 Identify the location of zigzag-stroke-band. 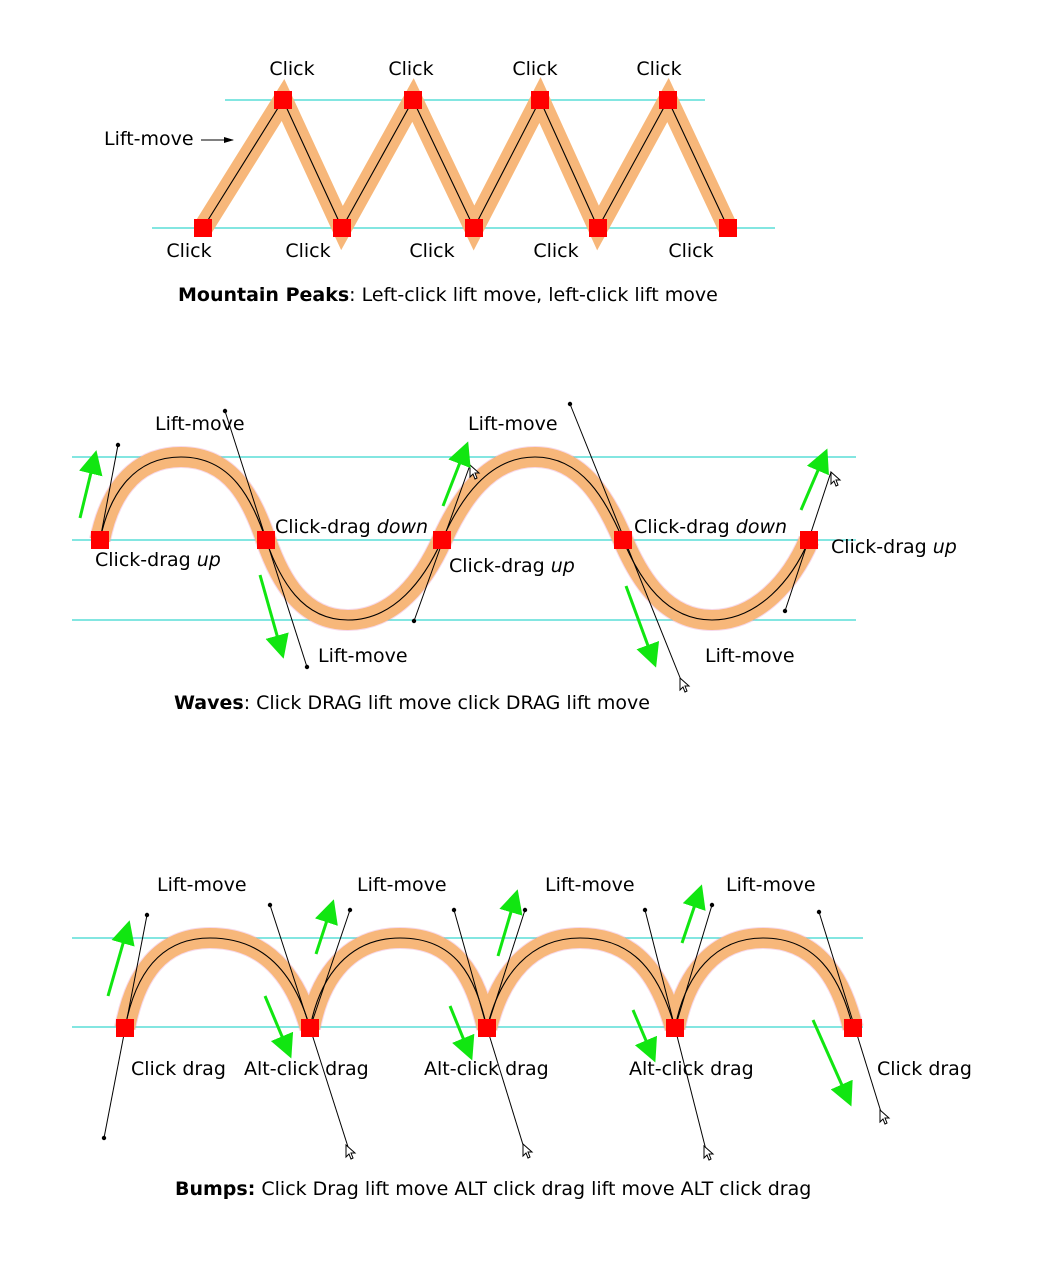
(466, 164).